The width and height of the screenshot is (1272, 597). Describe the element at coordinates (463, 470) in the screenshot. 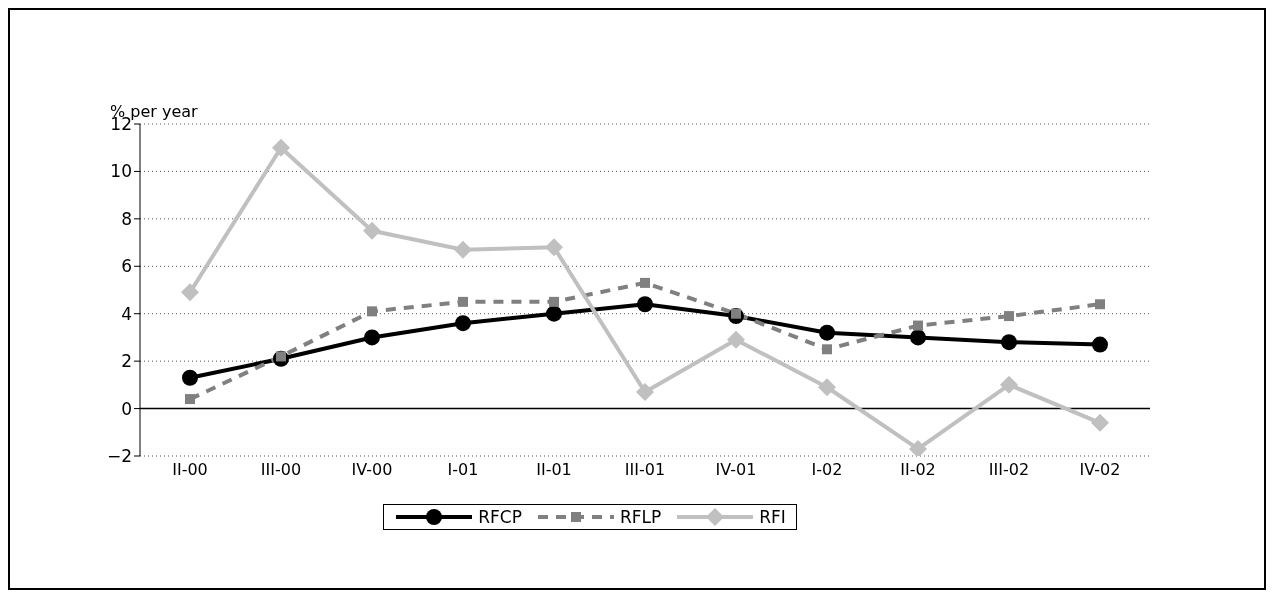

I see `x-tick-label: I-01` at that location.